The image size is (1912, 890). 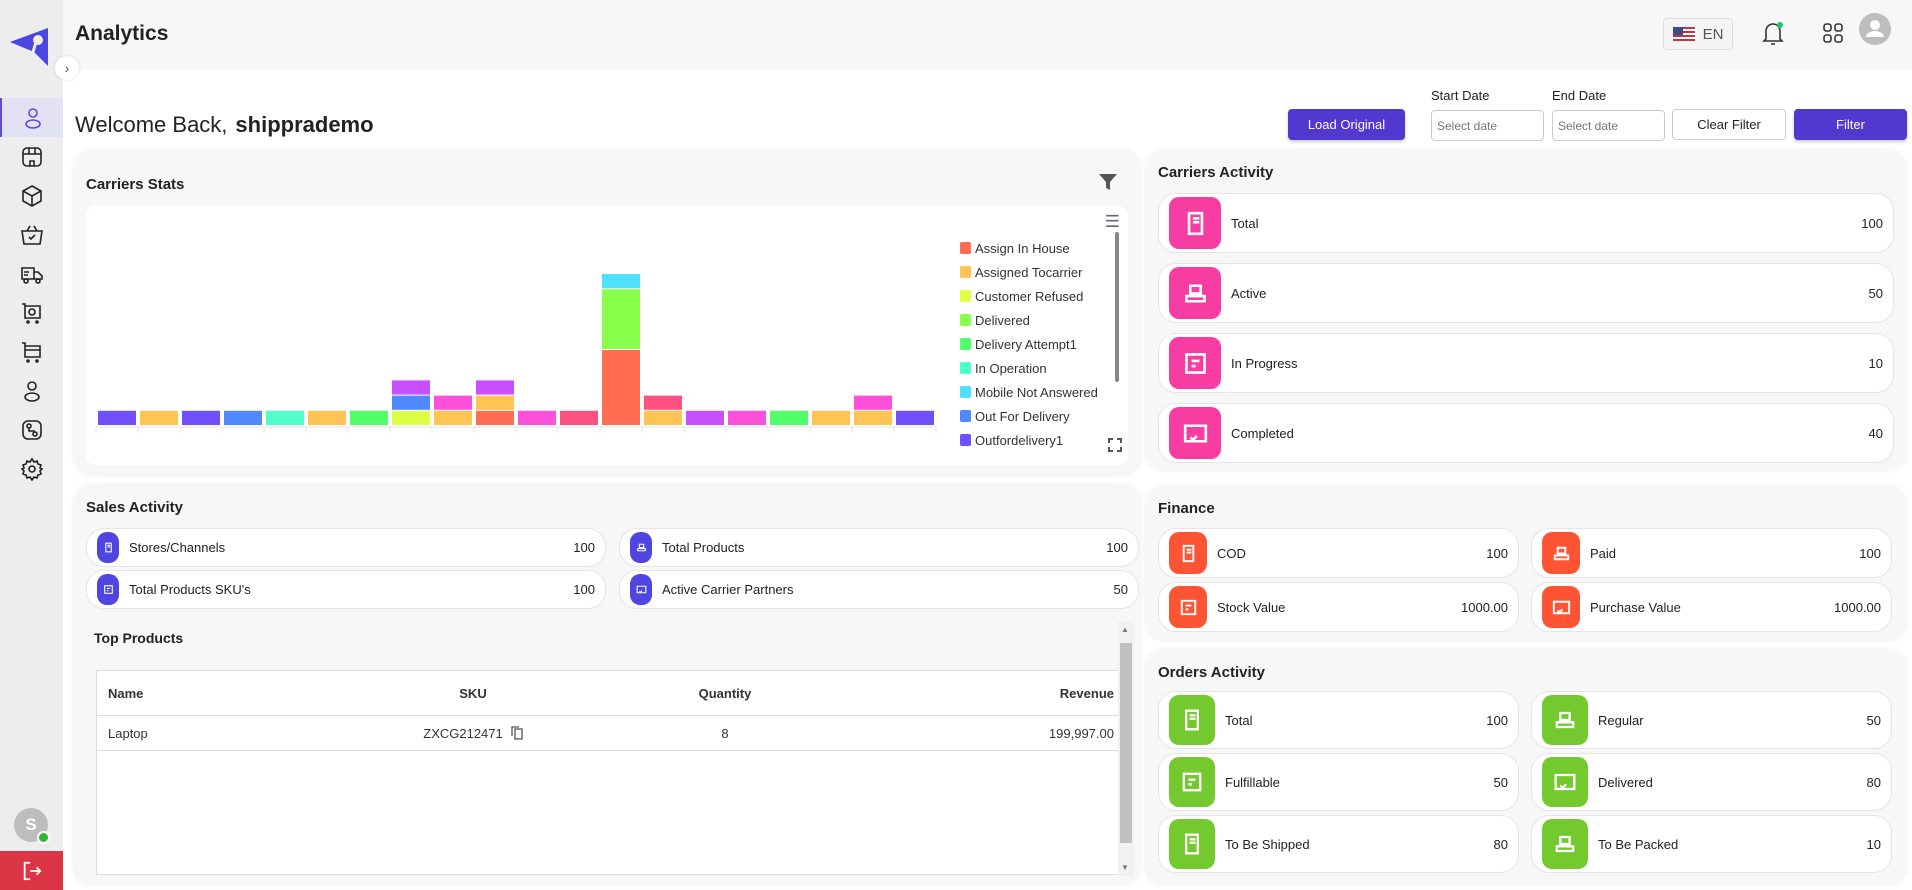 What do you see at coordinates (725, 693) in the screenshot?
I see `column-header-quantity: Quantity` at bounding box center [725, 693].